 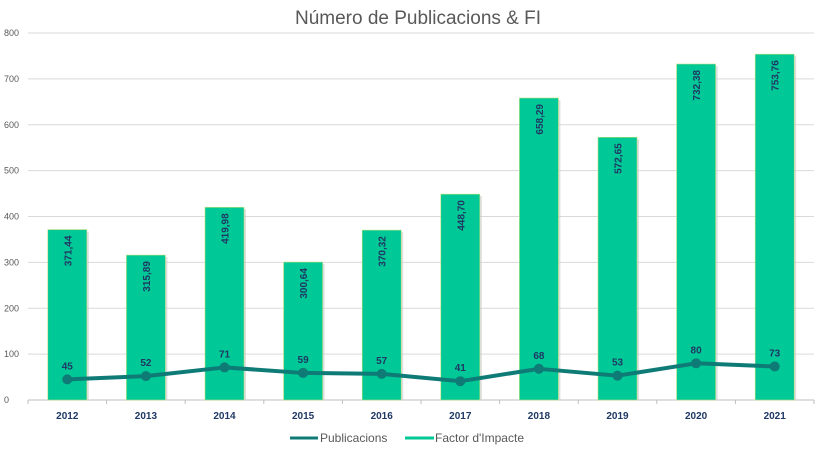 I want to click on y-tick-label: 300, so click(x=11, y=262).